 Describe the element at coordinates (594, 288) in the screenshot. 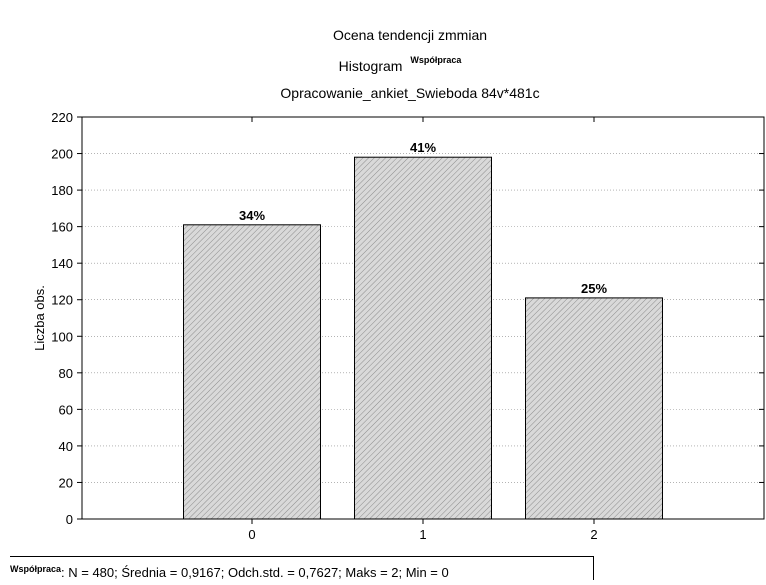

I see `bar-data-label: 25%` at that location.